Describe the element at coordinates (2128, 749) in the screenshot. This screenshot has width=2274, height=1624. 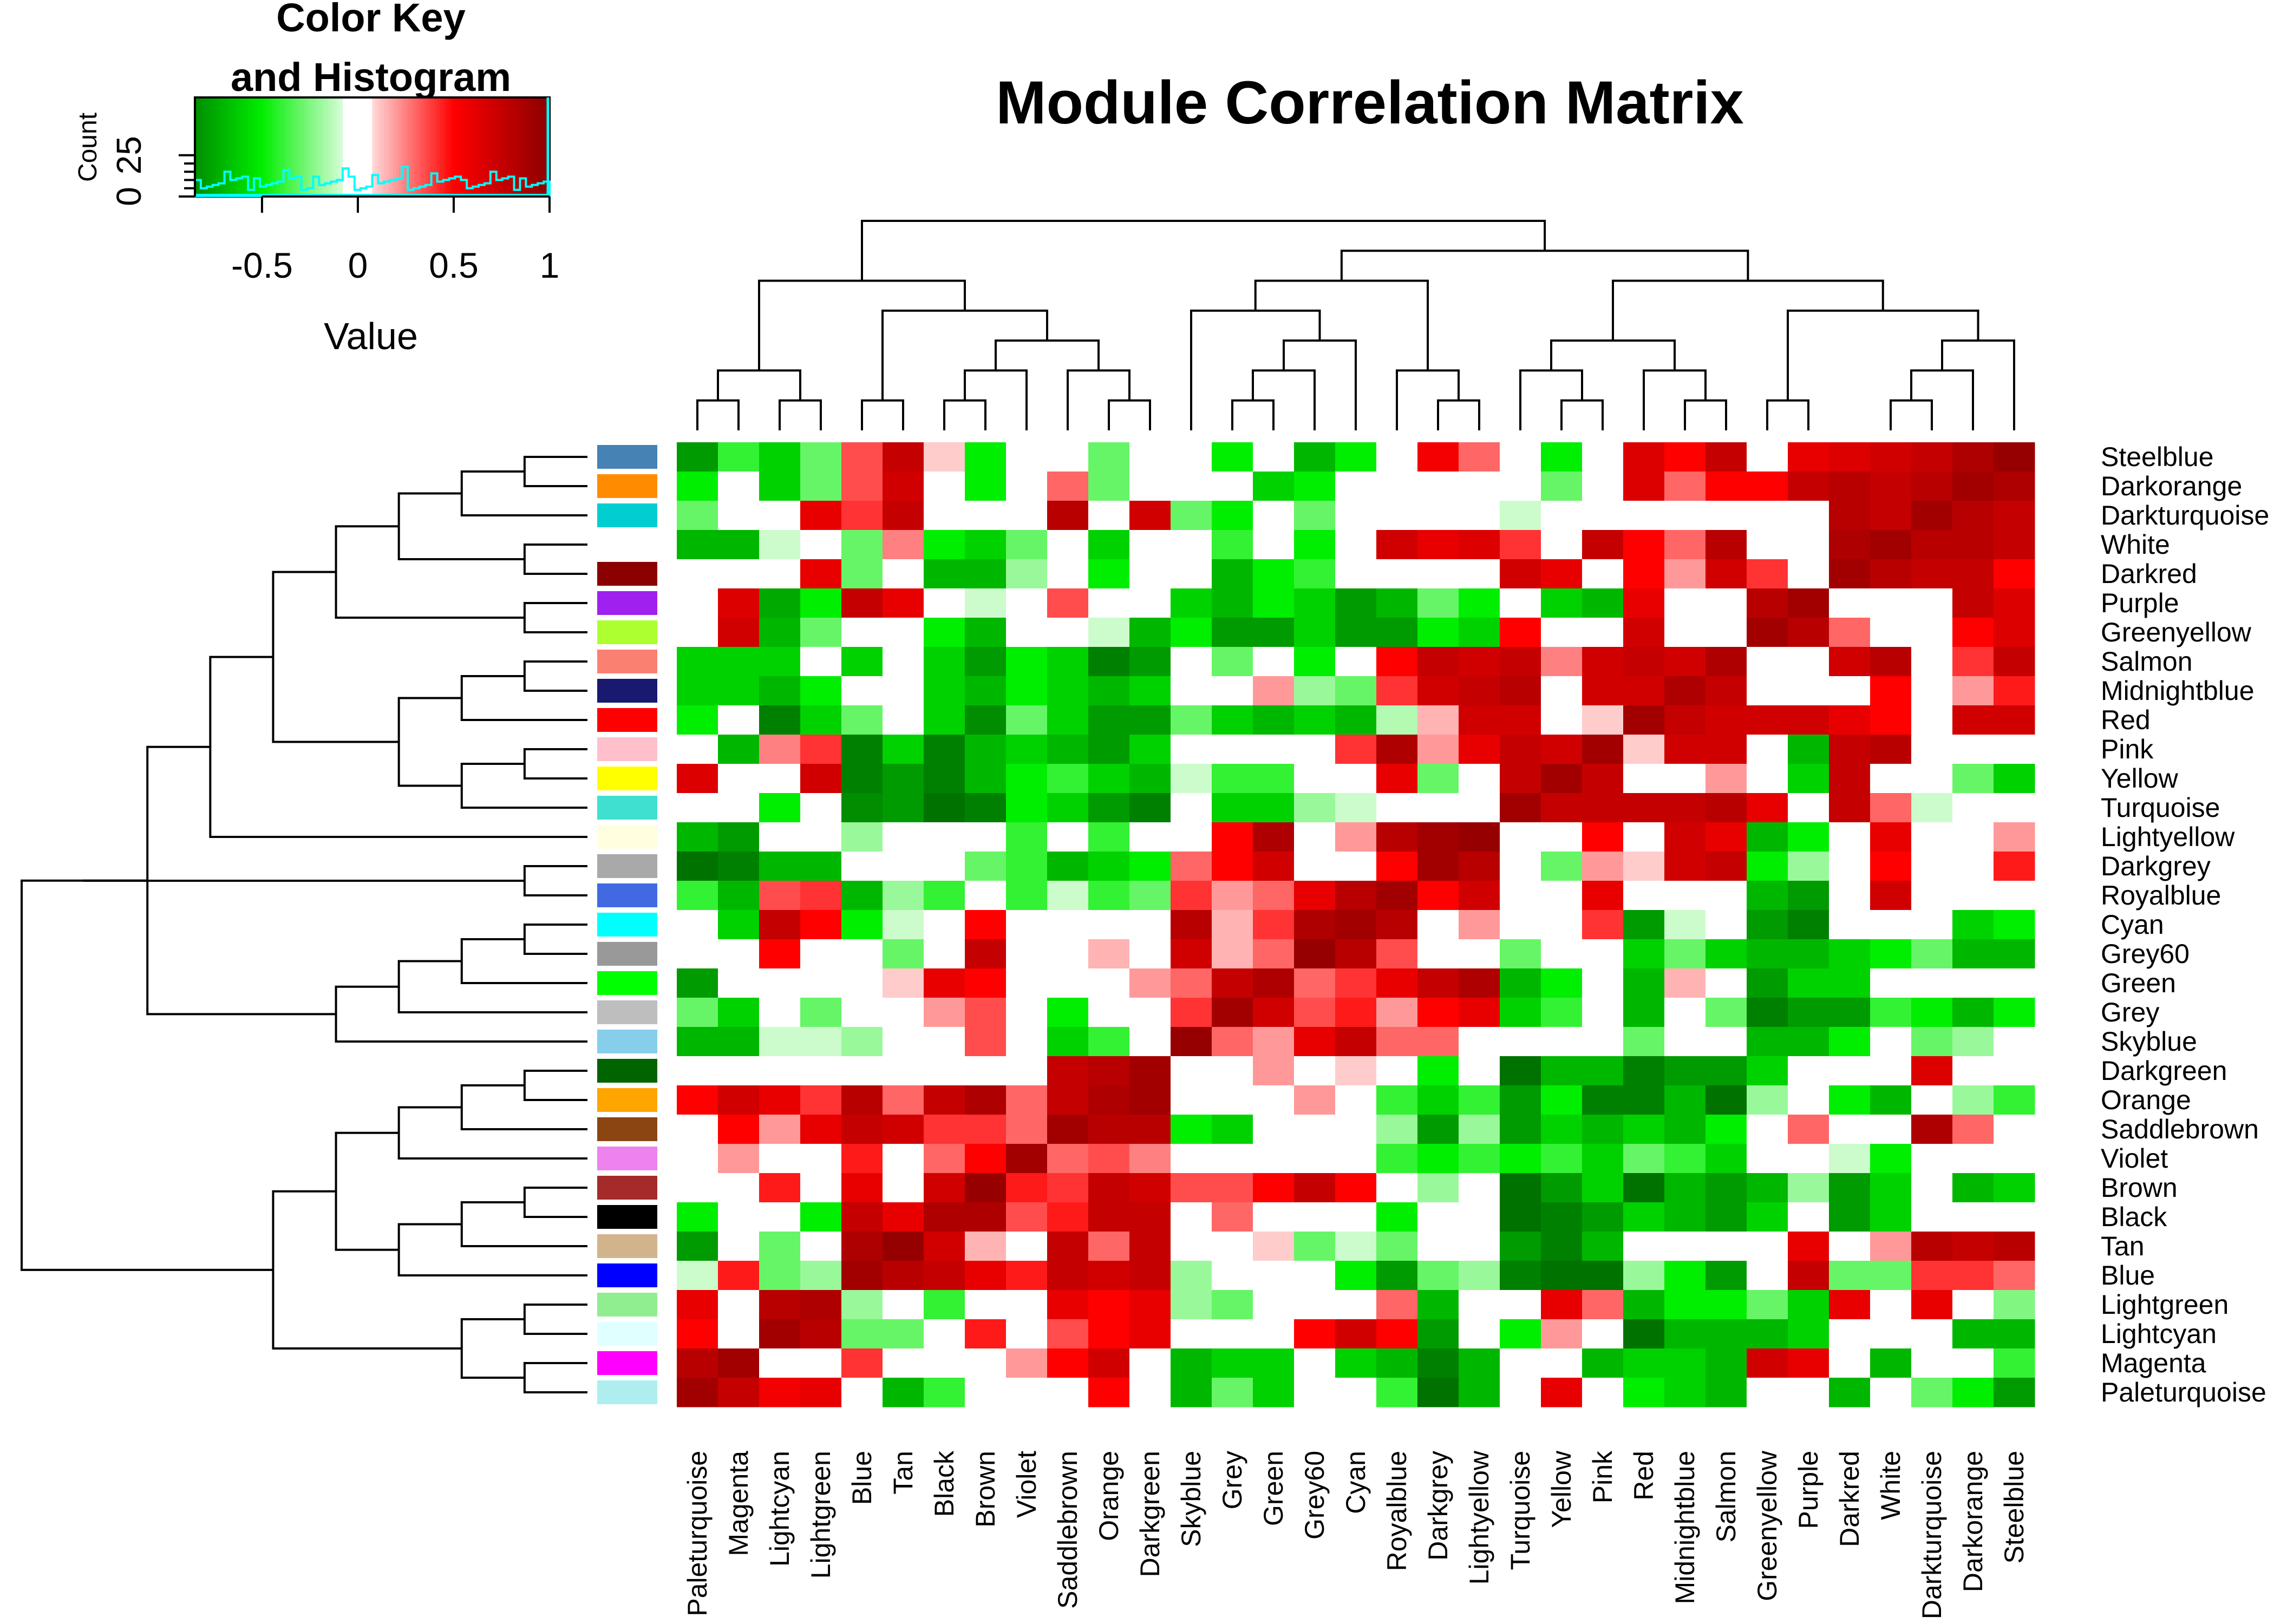
I see `row-label: Pink` at that location.